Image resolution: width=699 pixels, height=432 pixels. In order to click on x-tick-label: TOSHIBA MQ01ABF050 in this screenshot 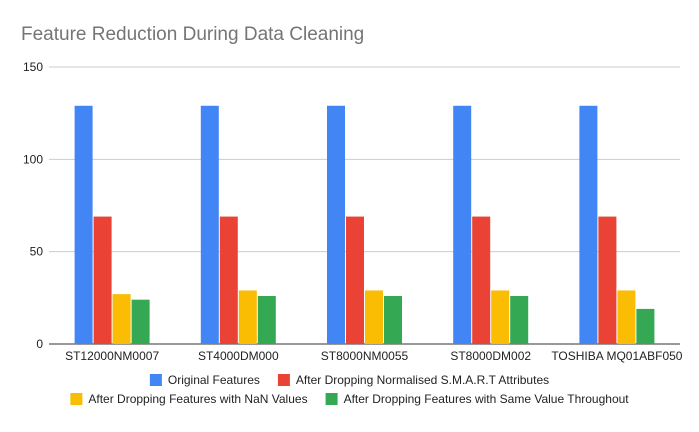, I will do `click(616, 356)`.